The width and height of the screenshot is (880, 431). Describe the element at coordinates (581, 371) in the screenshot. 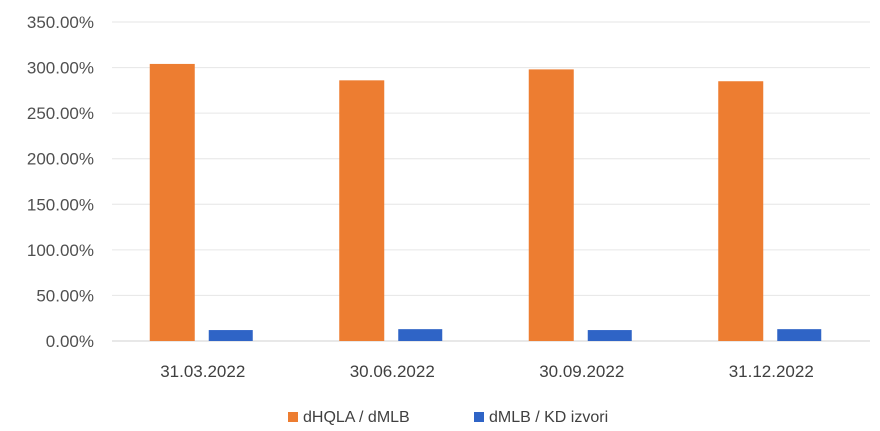

I see `x-category-label: 30.09.2022` at that location.